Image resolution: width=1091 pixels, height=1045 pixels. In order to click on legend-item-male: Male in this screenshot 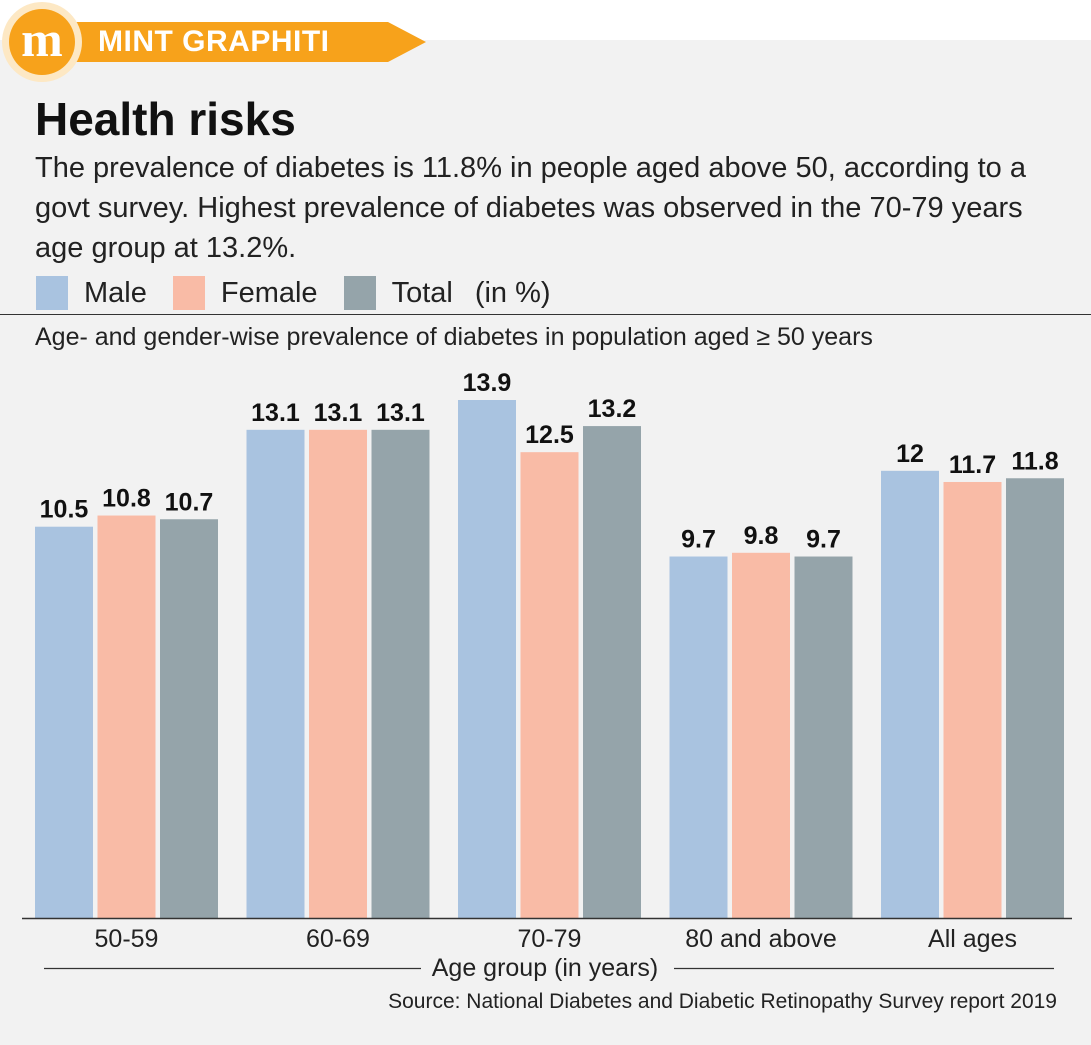, I will do `click(91, 293)`.